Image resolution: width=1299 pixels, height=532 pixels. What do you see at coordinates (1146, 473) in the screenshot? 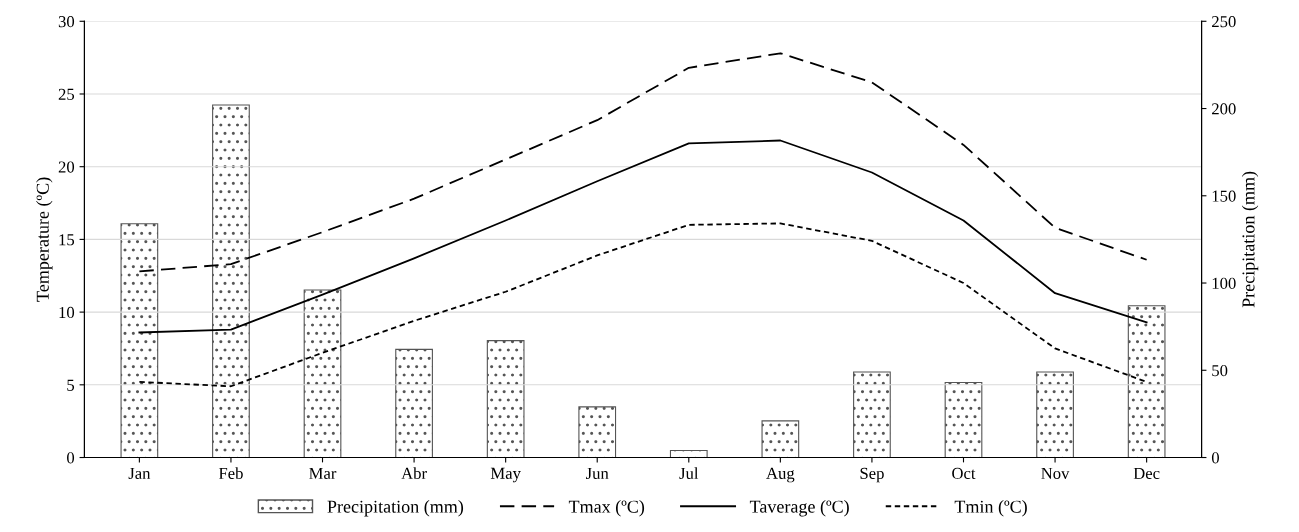
I see `x-tick-label: Dec` at bounding box center [1146, 473].